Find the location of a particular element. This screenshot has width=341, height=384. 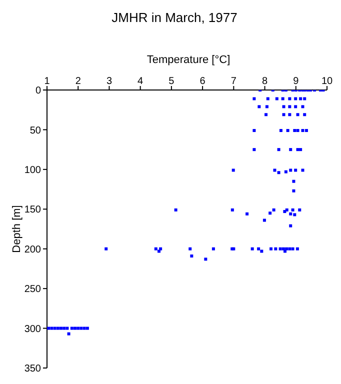

y-tick-label: 100 is located at coordinates (33, 170).